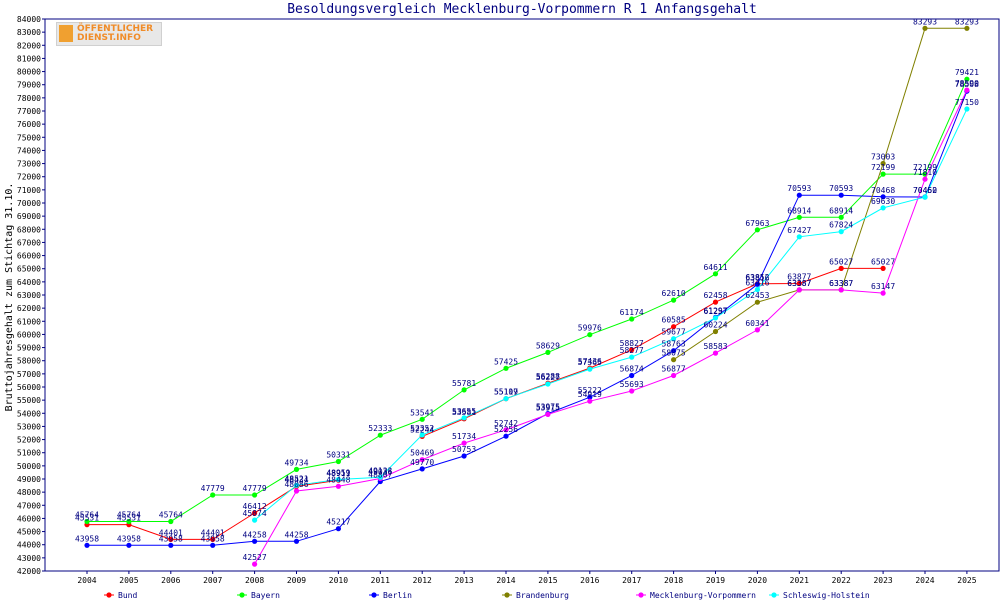 The height and width of the screenshot is (600, 1000). I want to click on data-label: 48959, so click(338, 473).